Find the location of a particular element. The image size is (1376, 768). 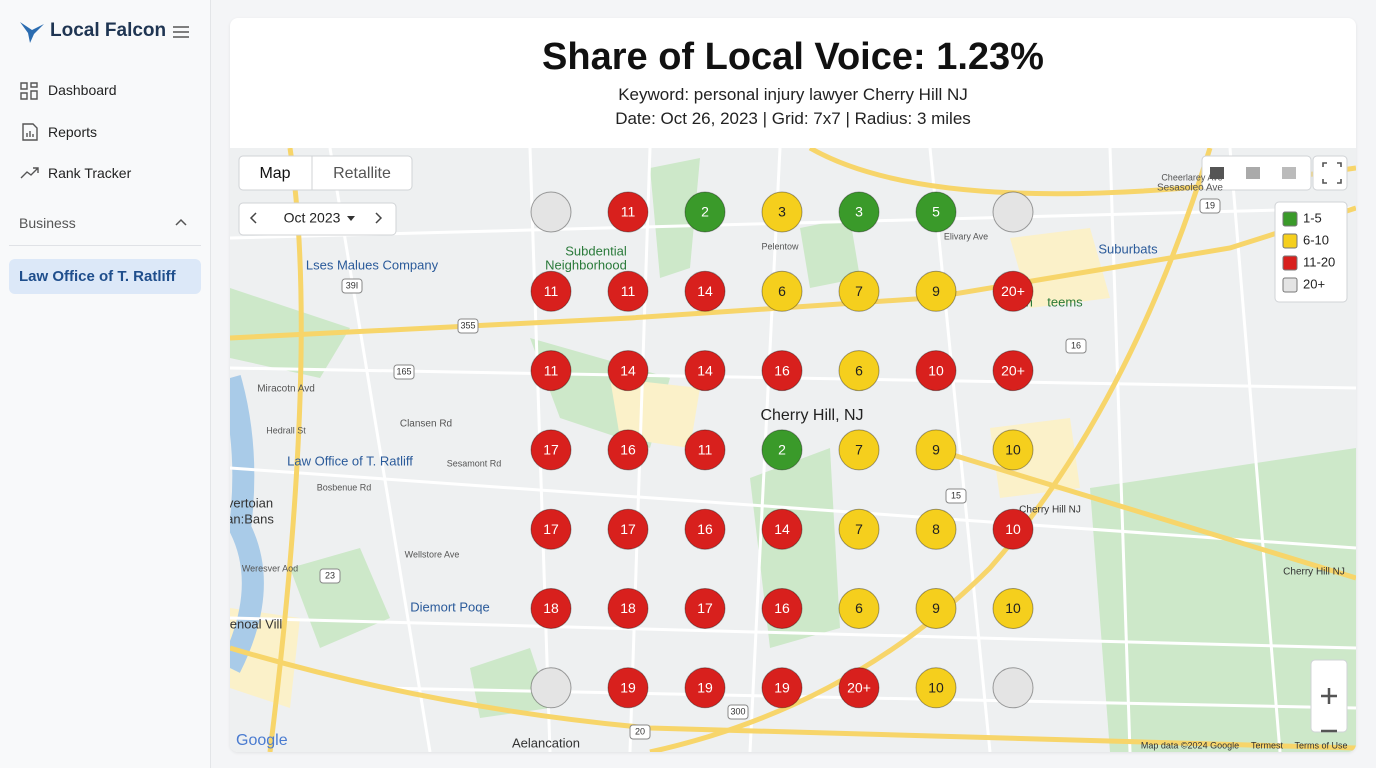

zoom-icons is located at coordinates (1329, 710).